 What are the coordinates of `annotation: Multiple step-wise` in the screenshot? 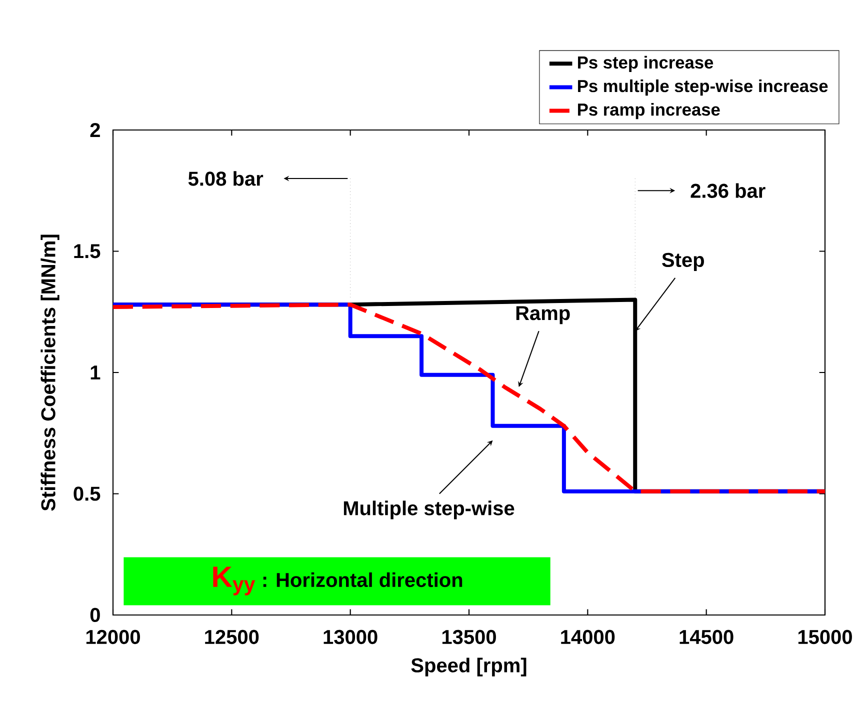 It's located at (429, 510).